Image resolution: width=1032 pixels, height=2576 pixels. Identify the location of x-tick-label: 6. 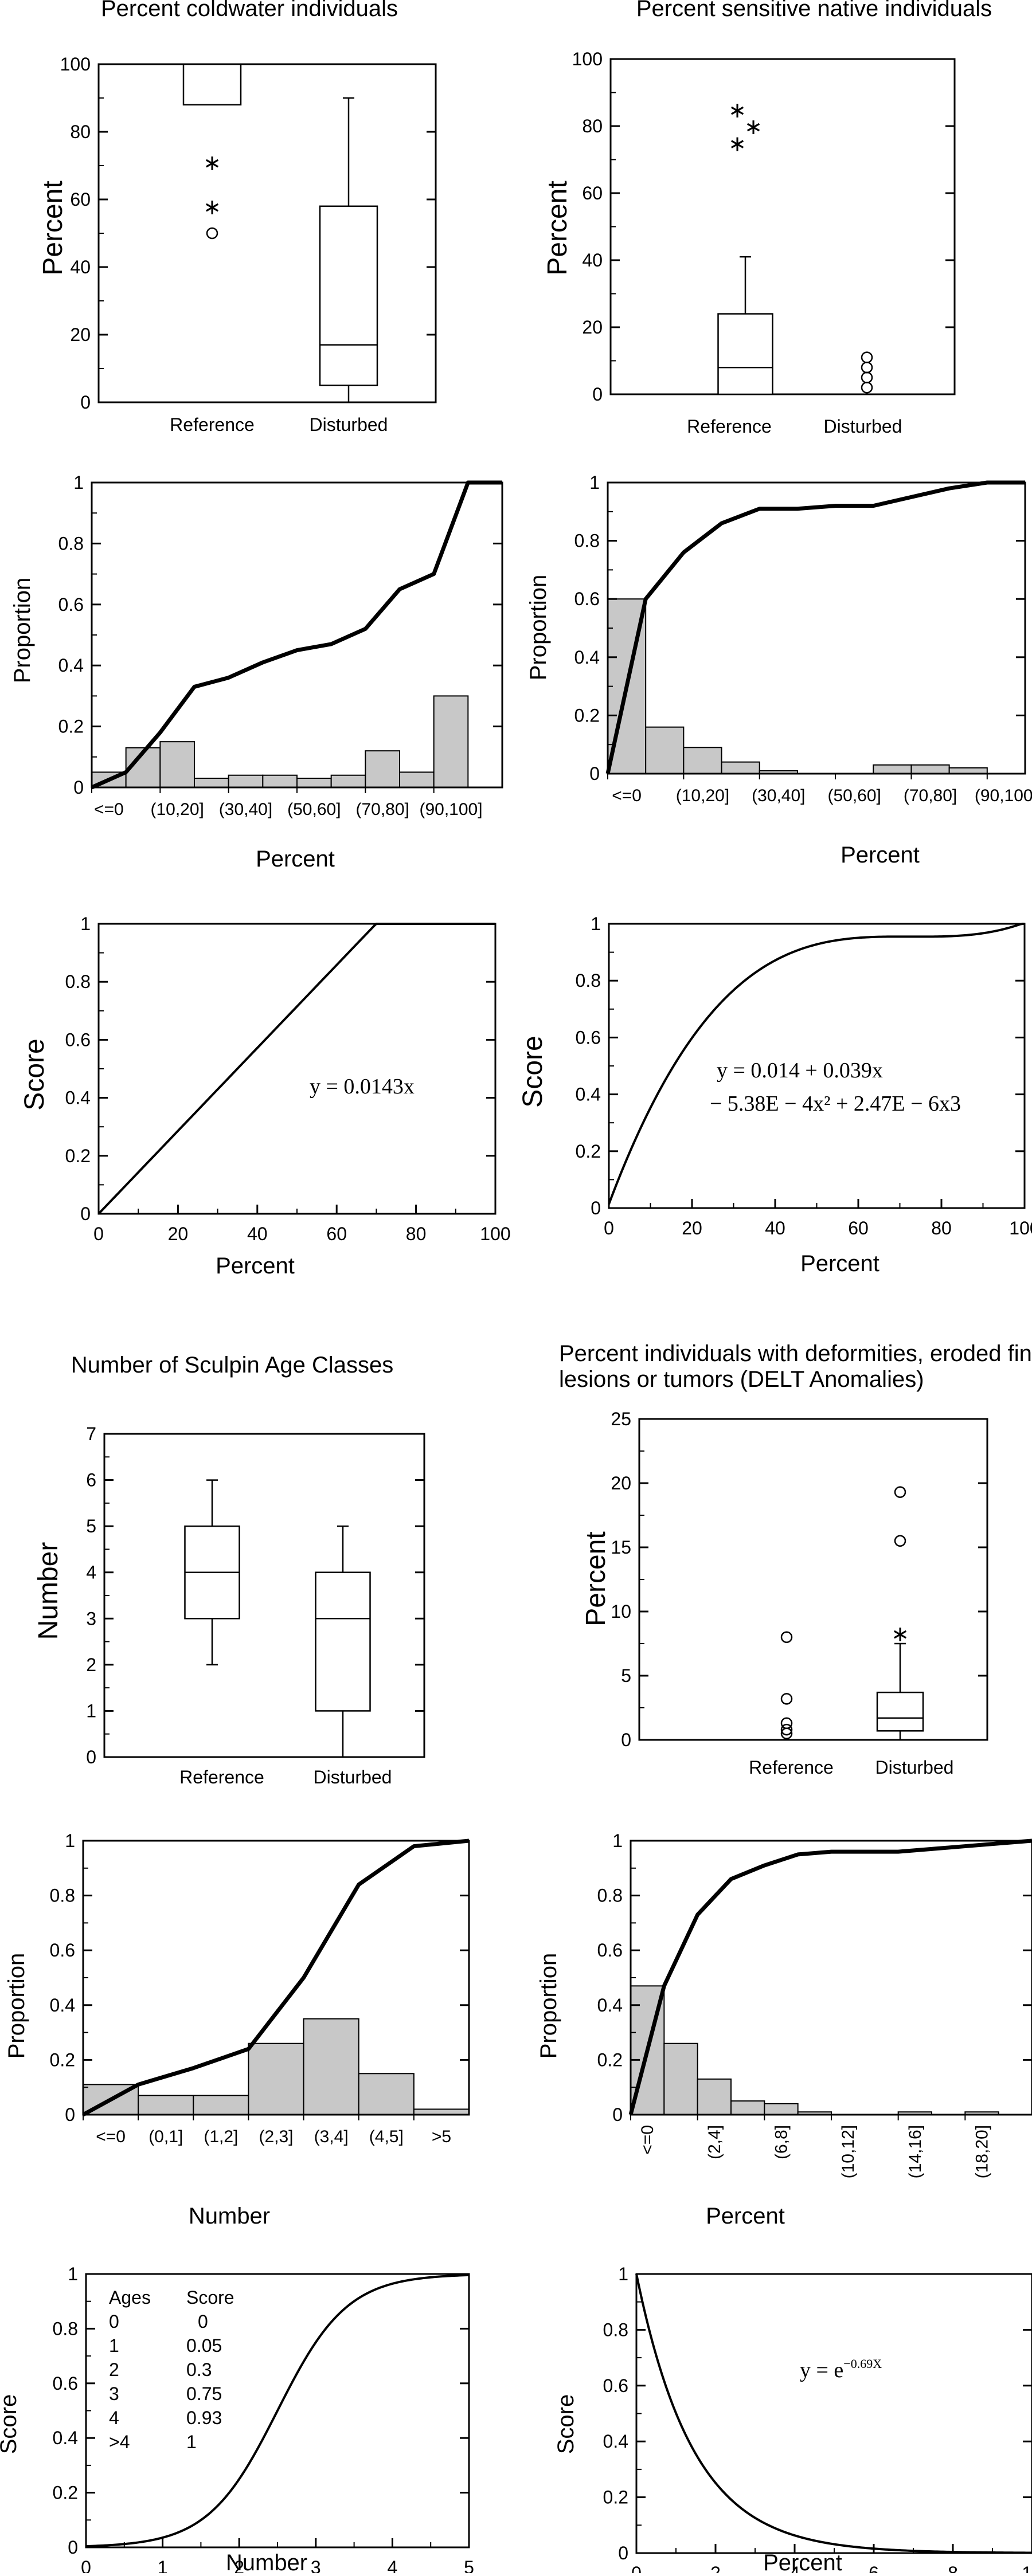
(874, 2568).